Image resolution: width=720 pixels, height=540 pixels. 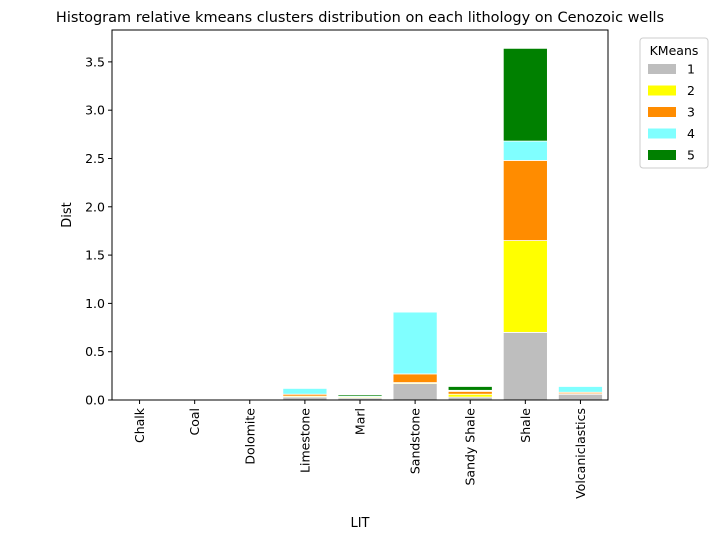 What do you see at coordinates (691, 69) in the screenshot?
I see `legend-label: 1` at bounding box center [691, 69].